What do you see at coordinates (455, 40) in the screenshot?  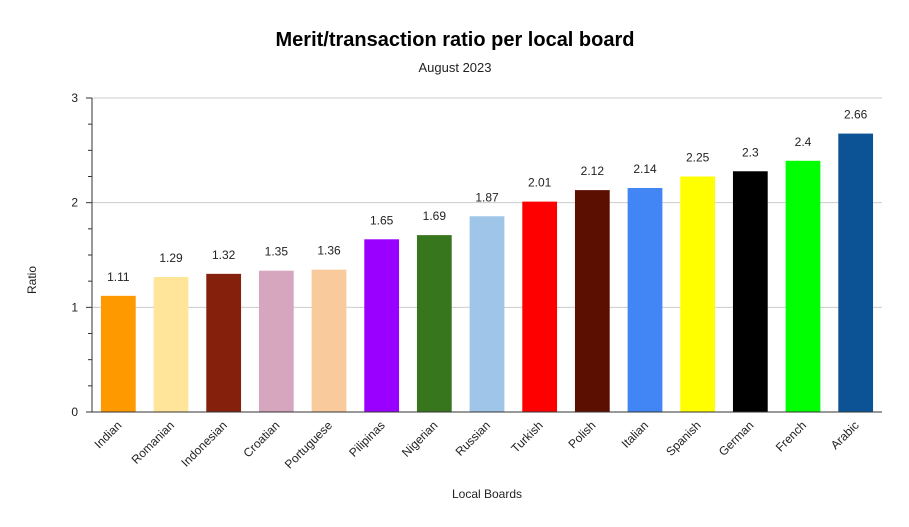 I see `chart-title: Merit/transaction ratio per local board` at bounding box center [455, 40].